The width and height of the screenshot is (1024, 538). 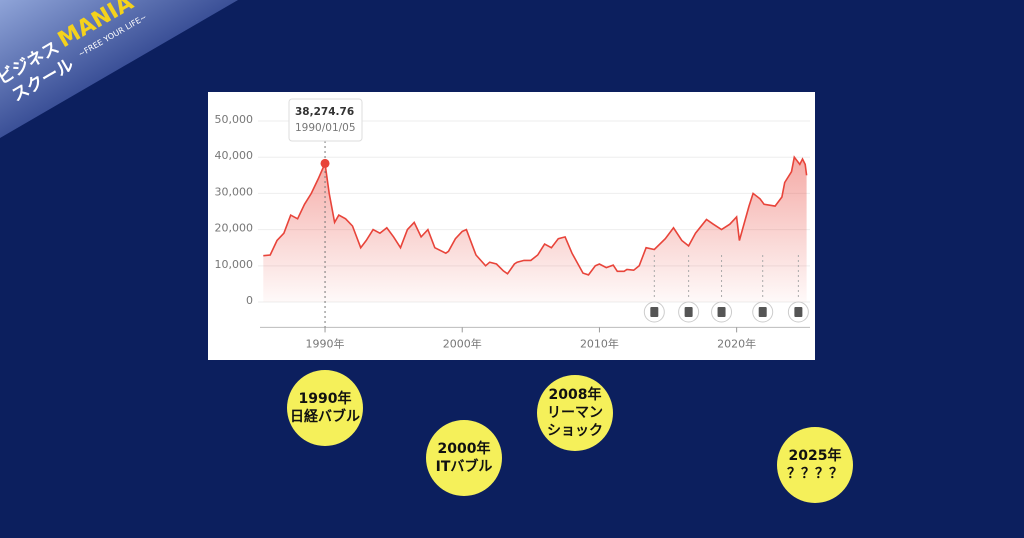 I want to click on logo-banner, so click(x=119, y=69).